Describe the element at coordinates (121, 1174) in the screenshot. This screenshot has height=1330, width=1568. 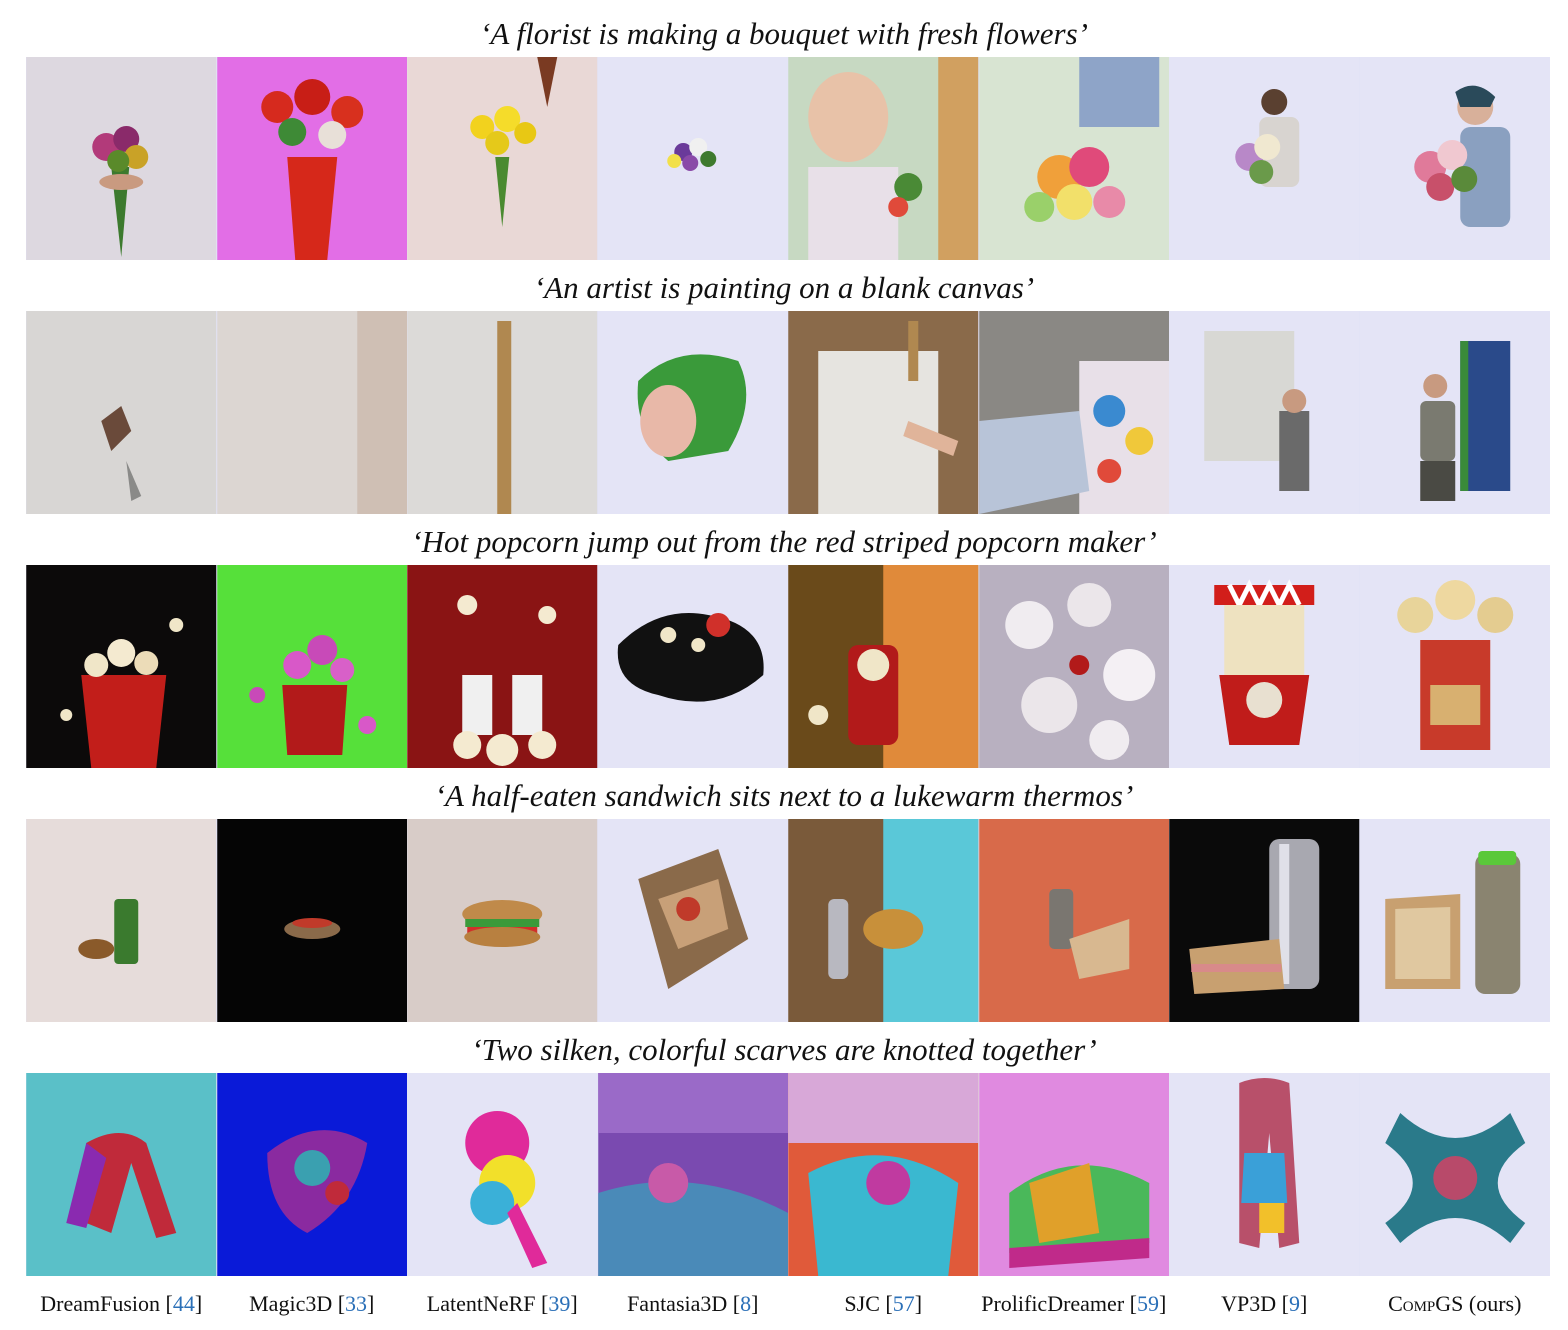
I see `scarves-dreamfusion-image` at that location.